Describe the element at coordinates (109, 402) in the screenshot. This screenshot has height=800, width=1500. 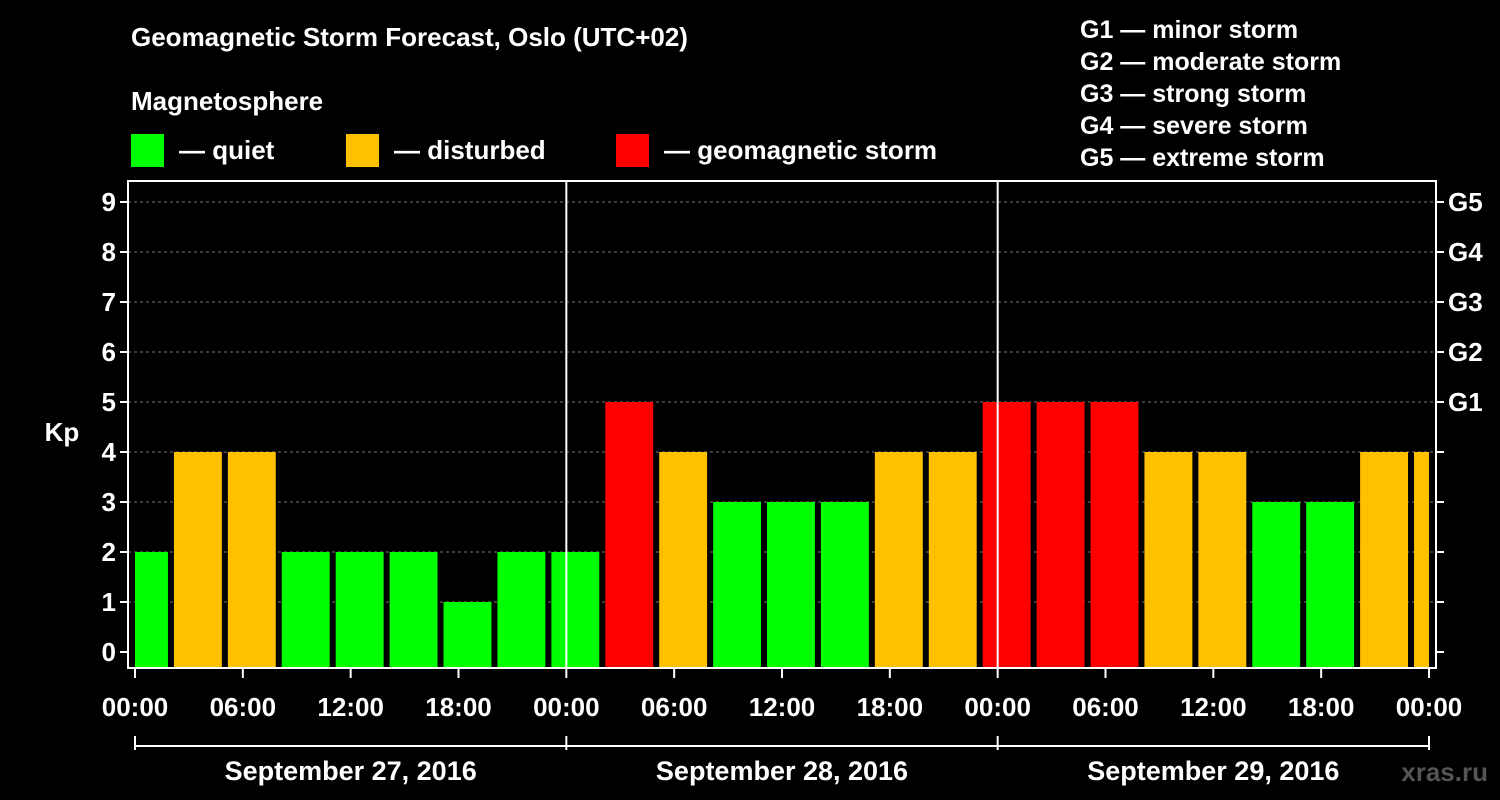
I see `y-tick-label: 5` at that location.